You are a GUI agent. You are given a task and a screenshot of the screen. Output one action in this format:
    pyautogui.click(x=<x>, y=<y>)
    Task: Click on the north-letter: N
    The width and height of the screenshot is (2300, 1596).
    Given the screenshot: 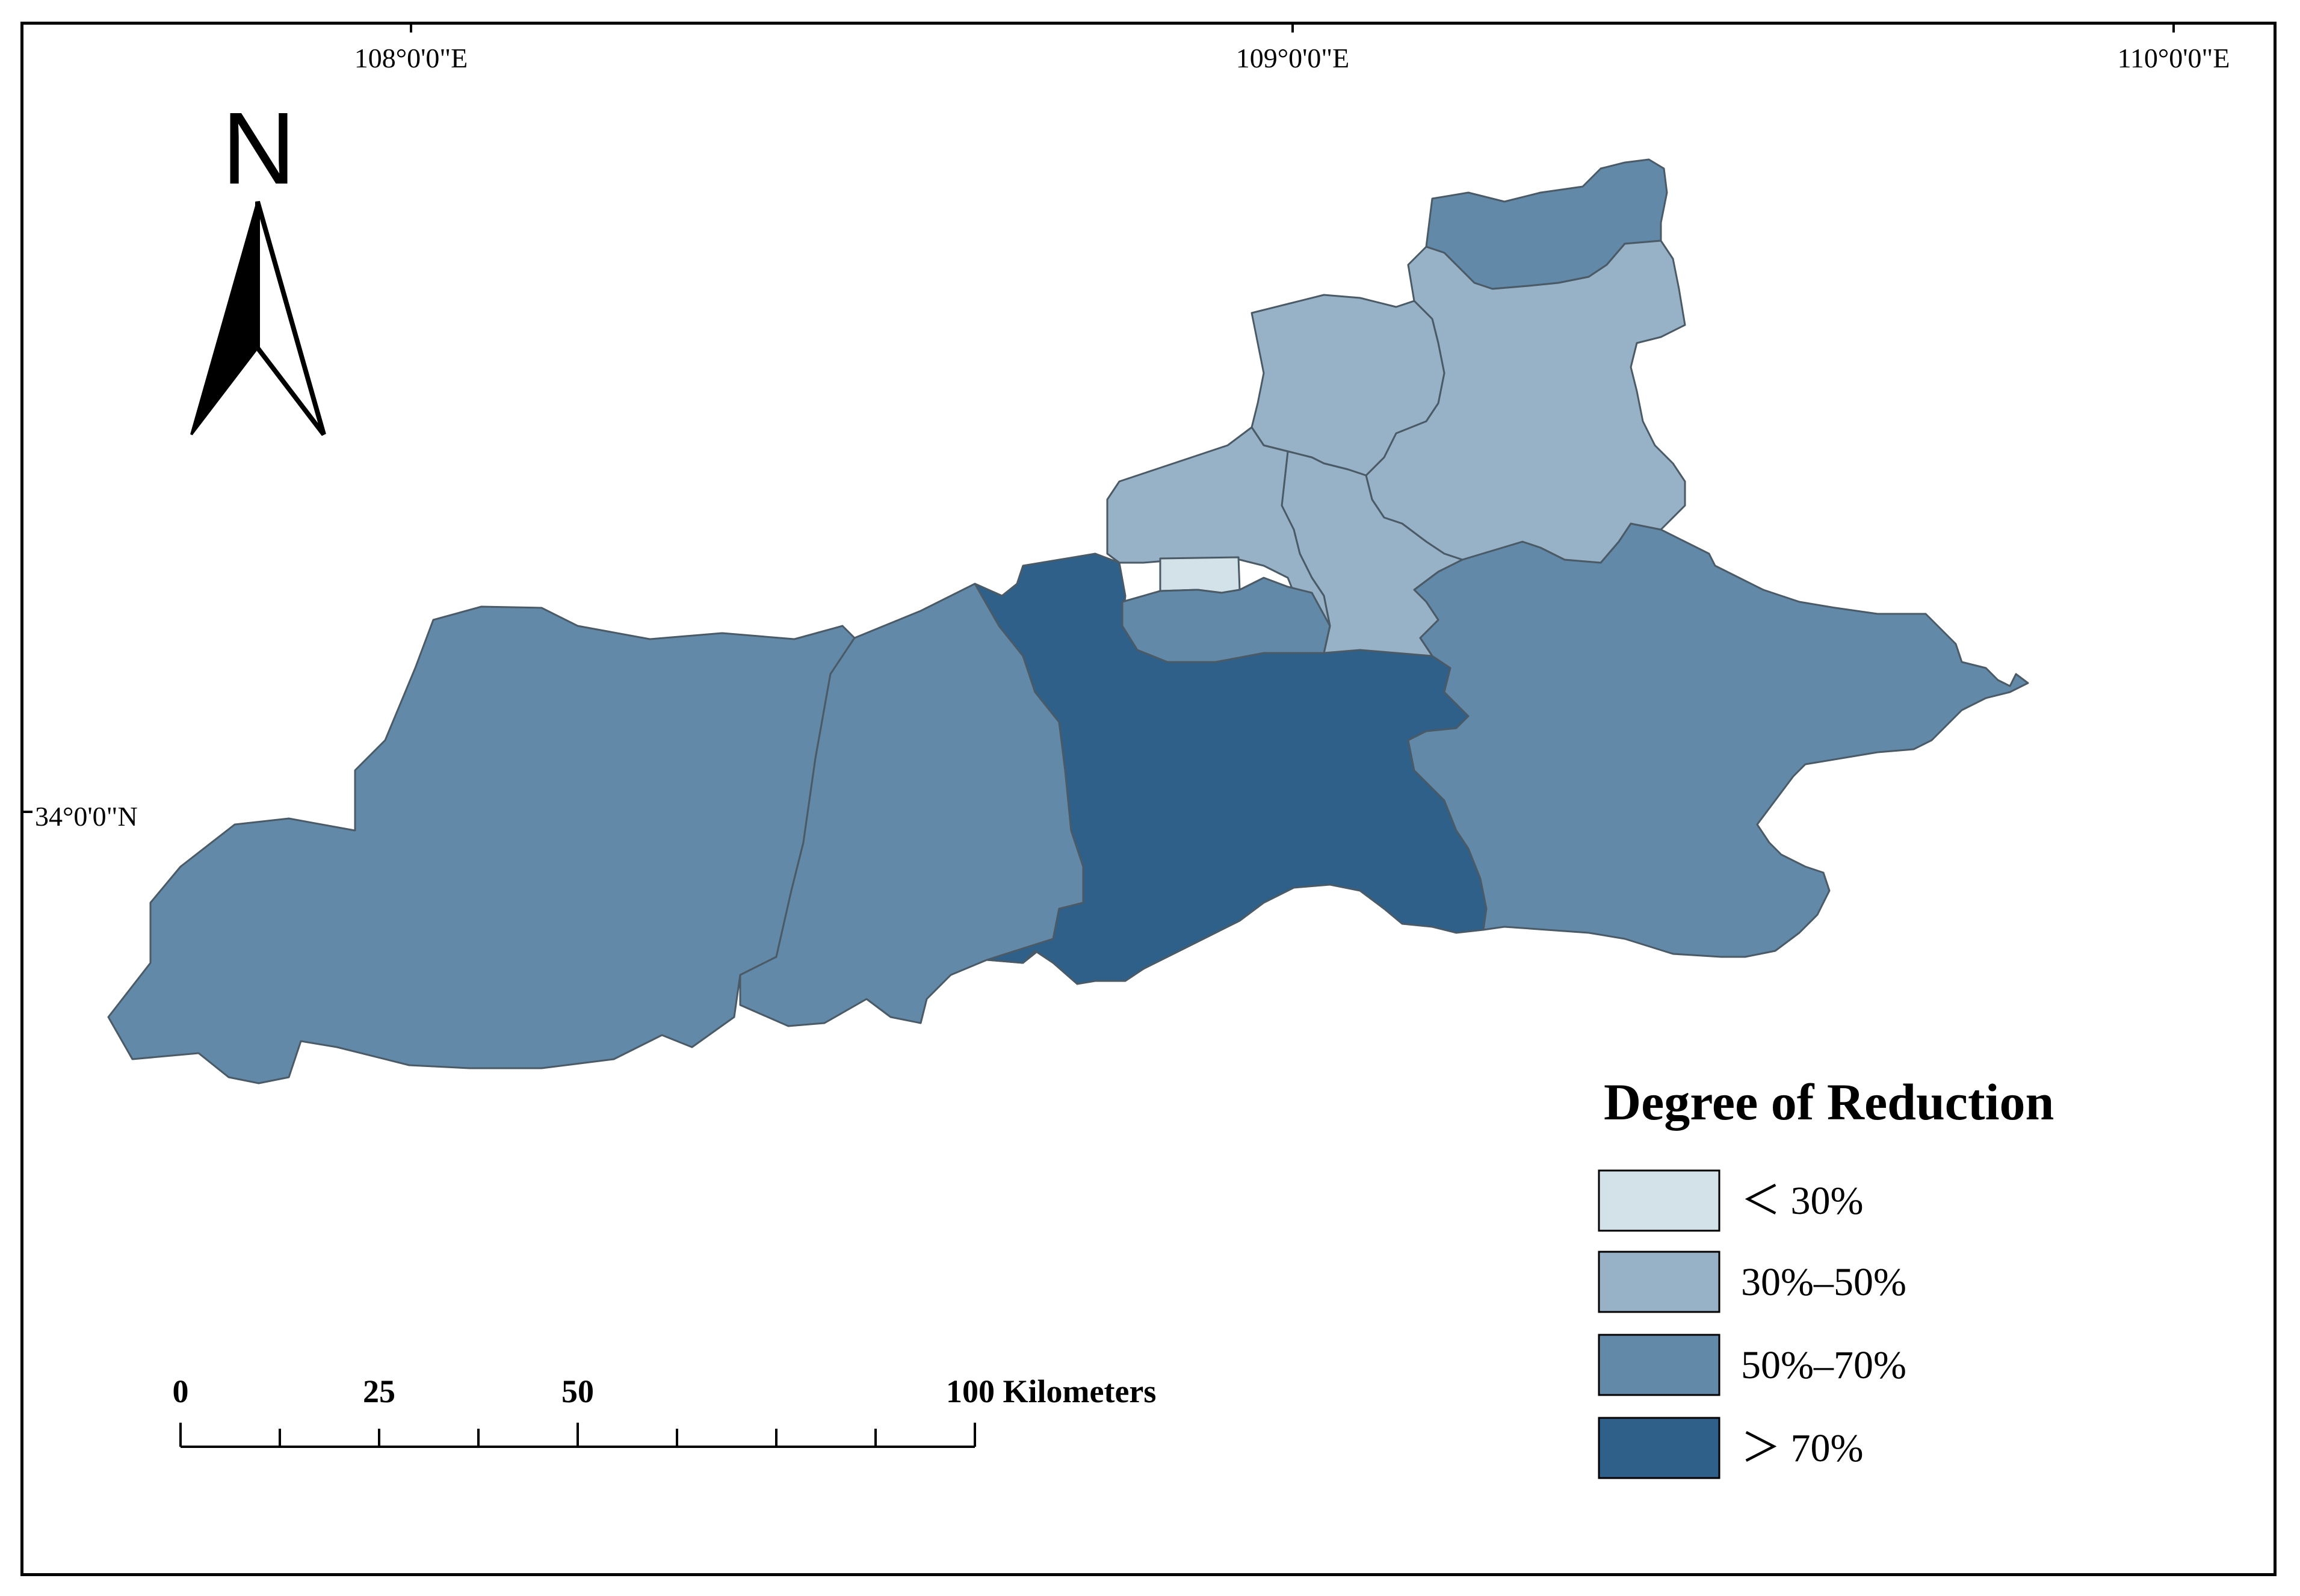 What is the action you would take?
    pyautogui.click(x=259, y=148)
    